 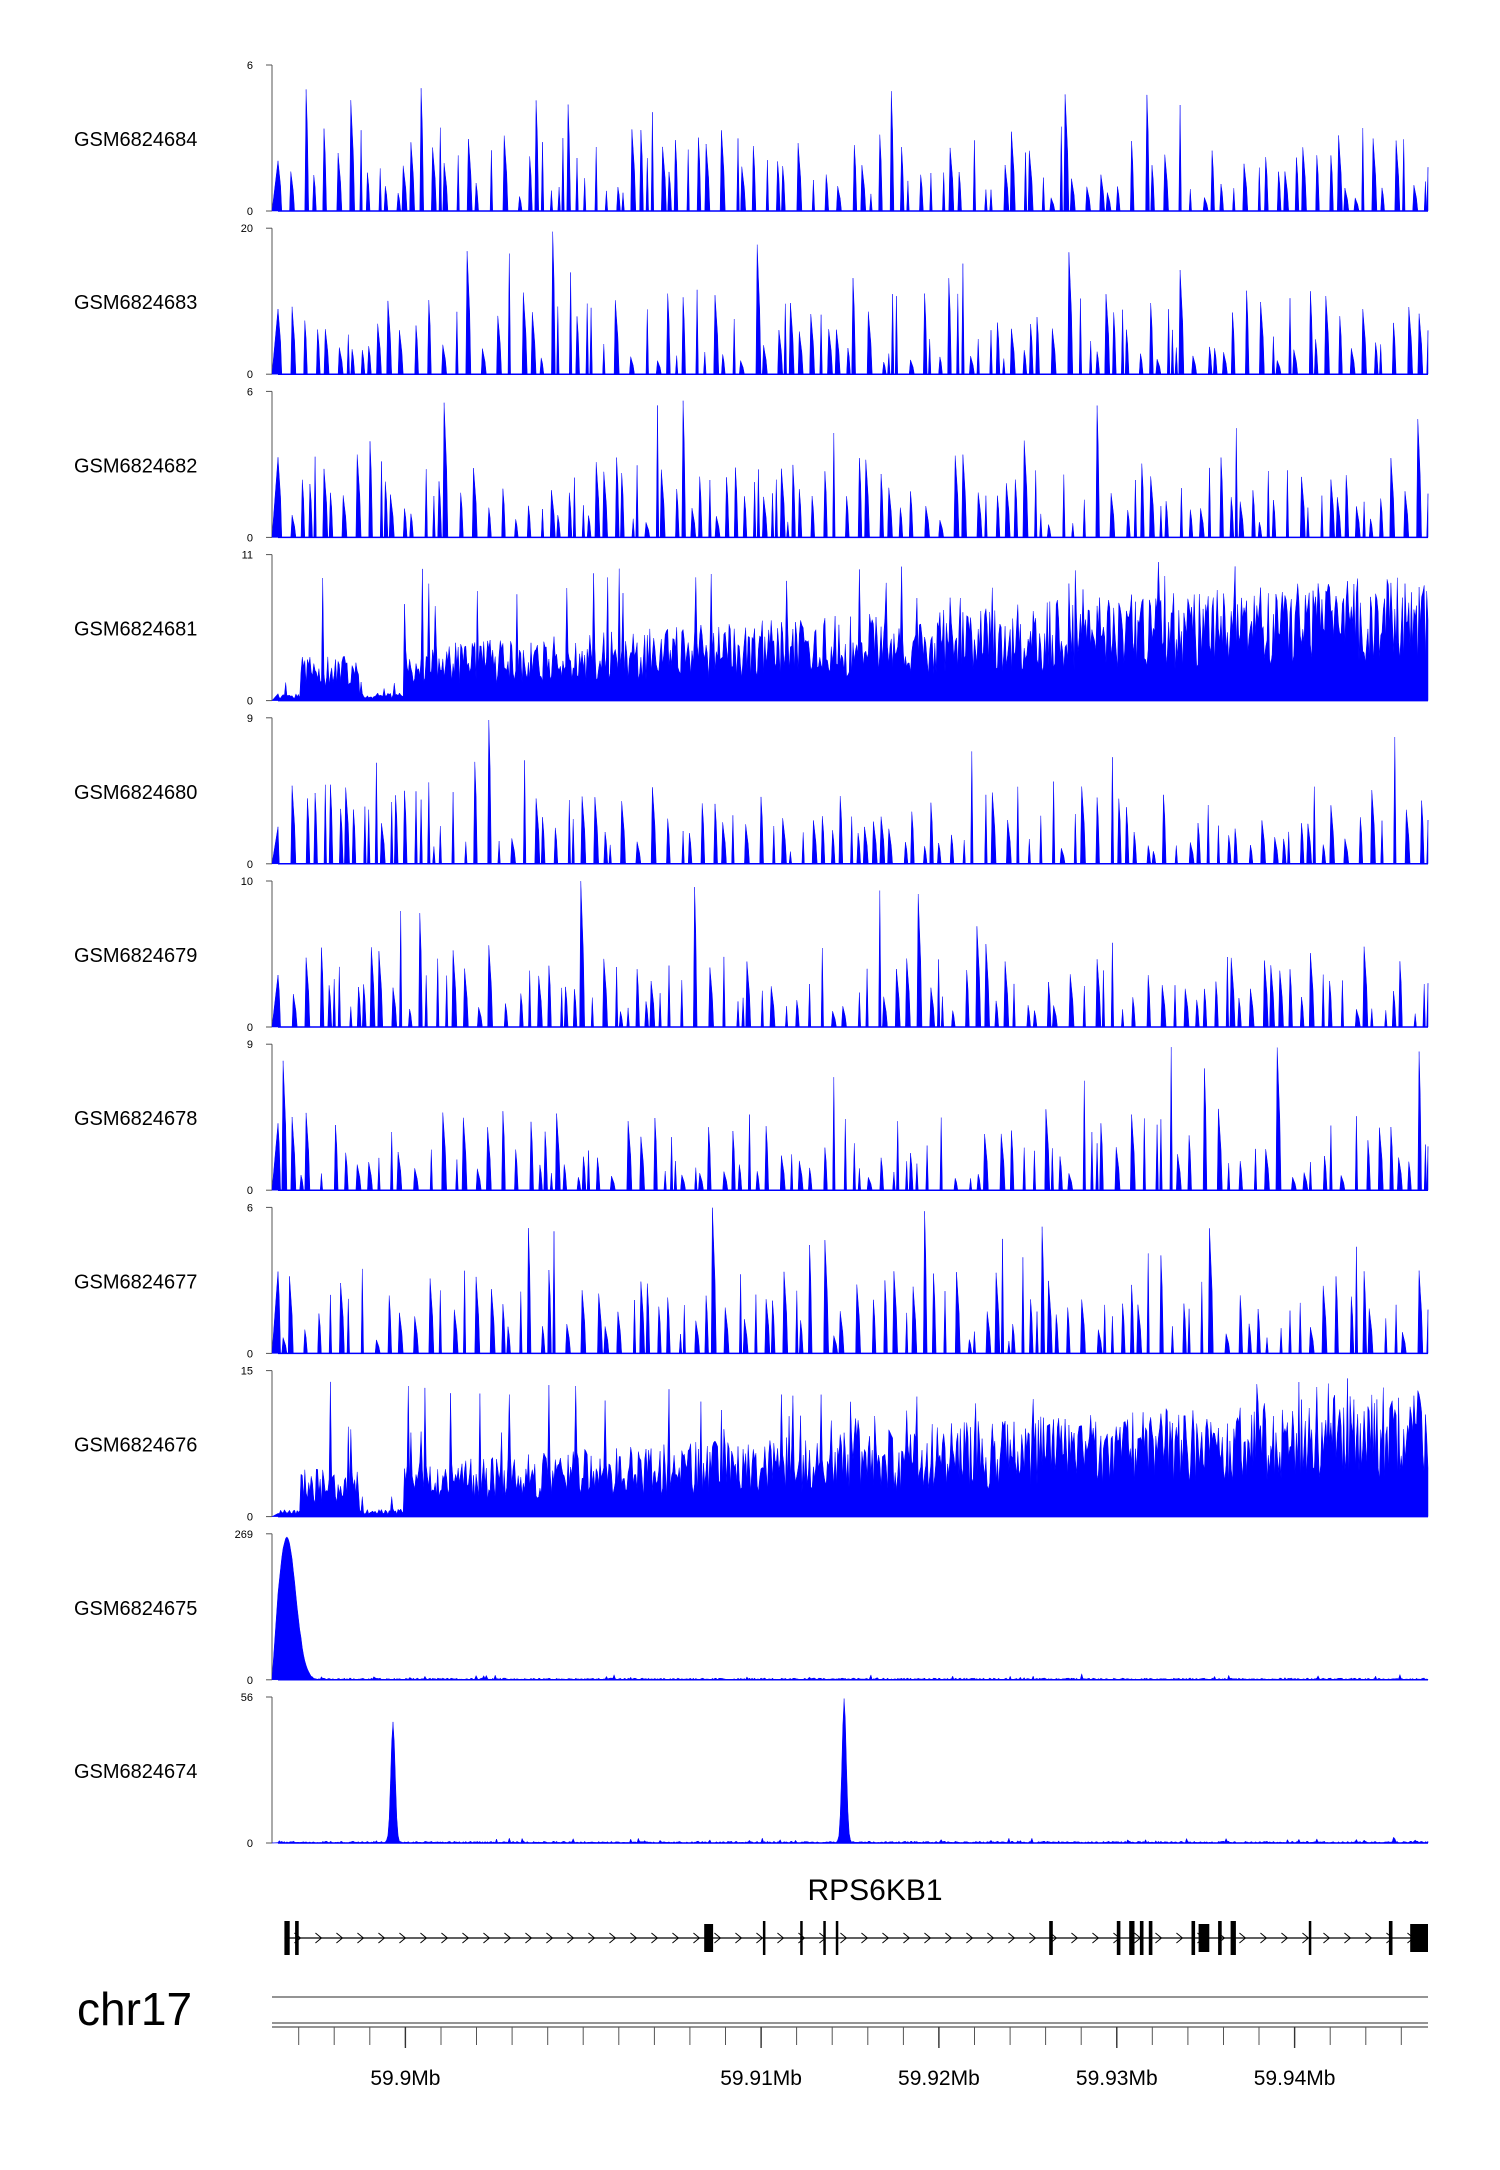 What do you see at coordinates (135, 630) in the screenshot?
I see `track-label: GSM6824681` at bounding box center [135, 630].